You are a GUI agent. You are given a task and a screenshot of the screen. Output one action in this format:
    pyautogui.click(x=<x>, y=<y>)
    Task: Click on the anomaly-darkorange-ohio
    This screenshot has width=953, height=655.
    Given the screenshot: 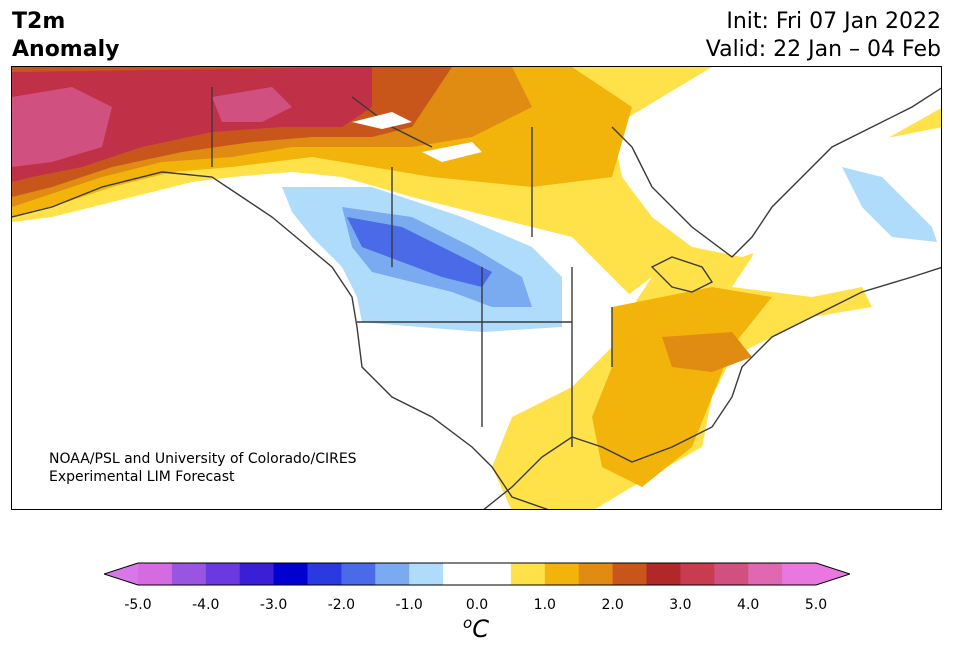 What is the action you would take?
    pyautogui.click(x=707, y=352)
    